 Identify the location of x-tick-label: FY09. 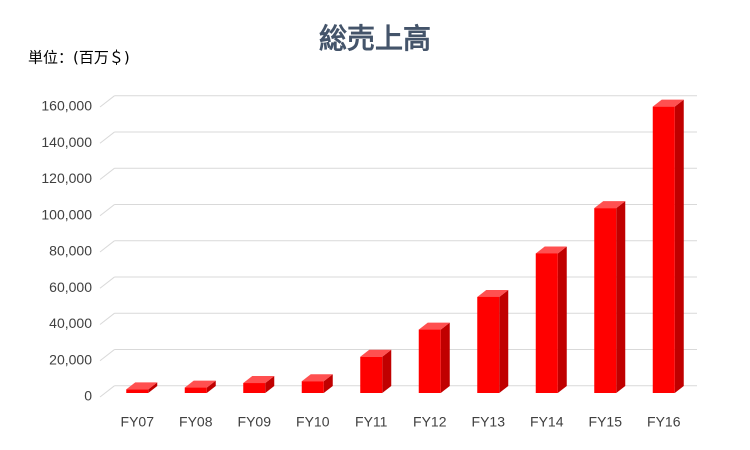
(255, 422).